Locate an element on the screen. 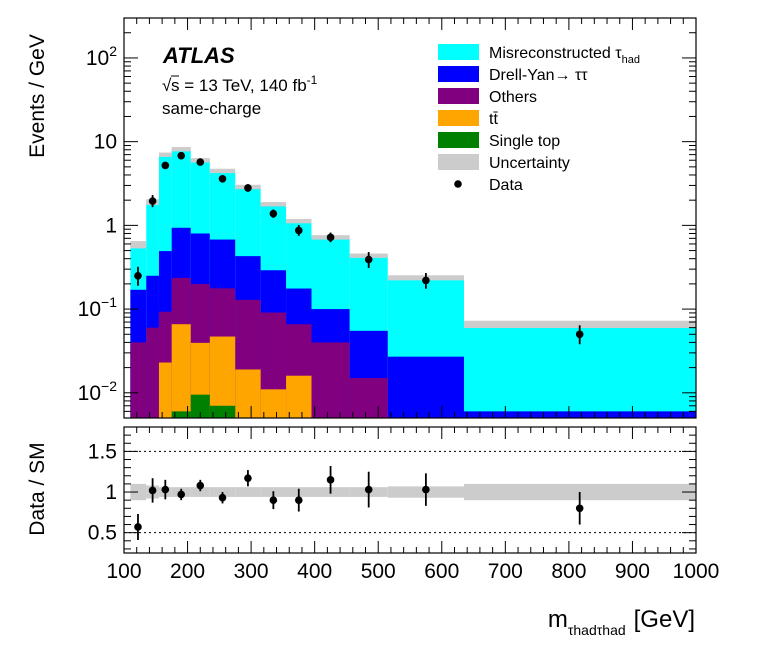 This screenshot has width=773, height=658. legend-swatch-tt is located at coordinates (458, 118).